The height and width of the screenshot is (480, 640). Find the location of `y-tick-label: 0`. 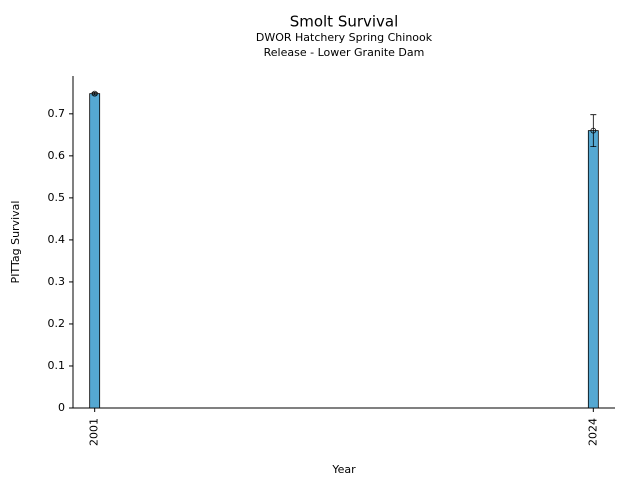

y-tick-label: 0 is located at coordinates (61, 407).